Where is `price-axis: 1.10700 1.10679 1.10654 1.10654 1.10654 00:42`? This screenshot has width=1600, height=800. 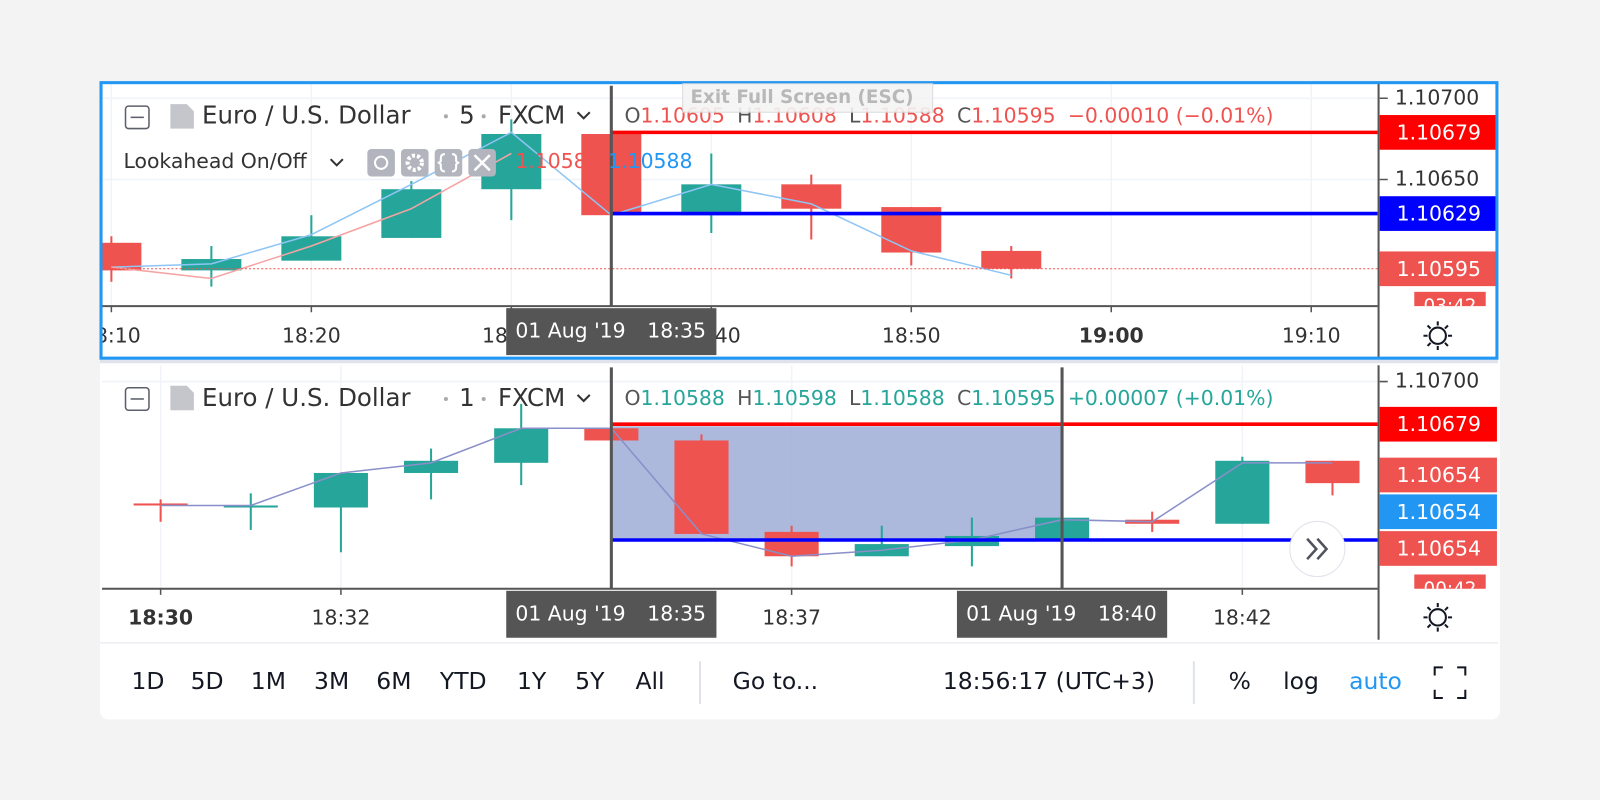 price-axis: 1.10700 1.10679 1.10654 1.10654 1.10654 00:42 is located at coordinates (1438, 484).